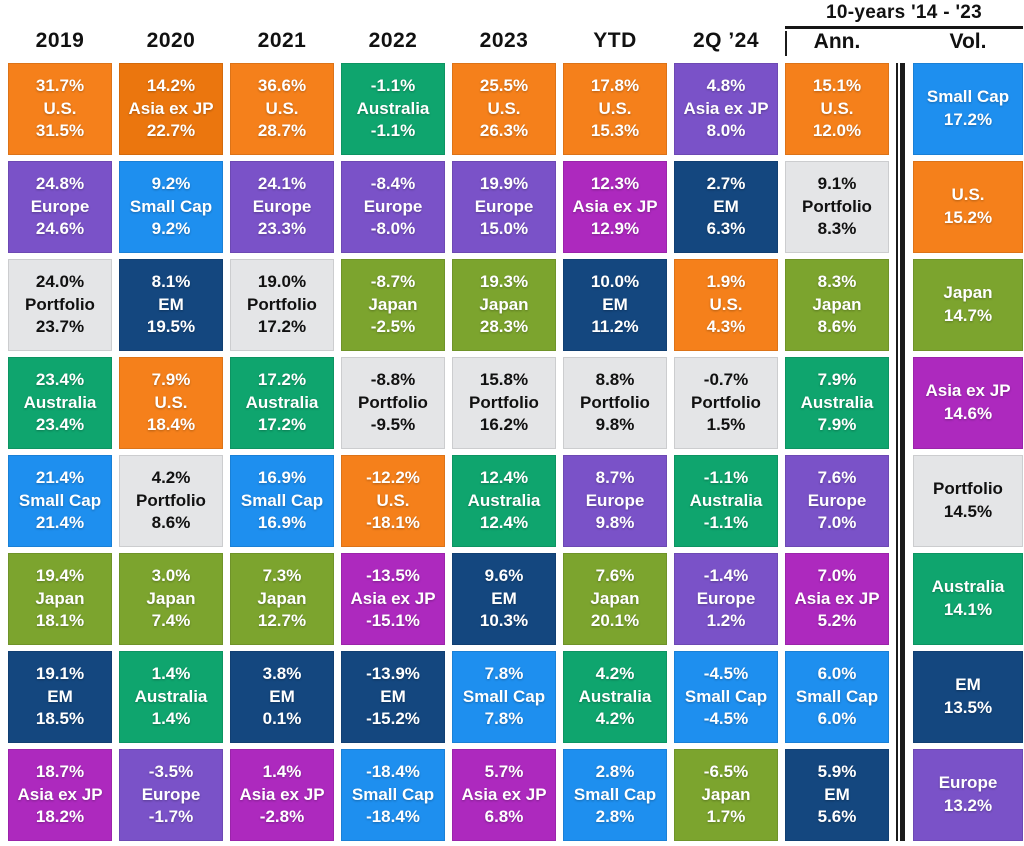 Image resolution: width=1024 pixels, height=846 pixels. What do you see at coordinates (504, 403) in the screenshot?
I see `return-cell-2023-portfolio: 15.8% Portfolio 16.2%` at bounding box center [504, 403].